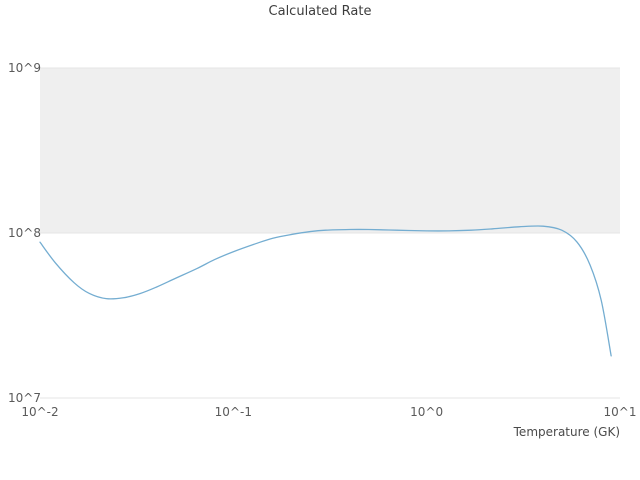  What do you see at coordinates (24, 68) in the screenshot?
I see `y-tick-label: 10^9` at bounding box center [24, 68].